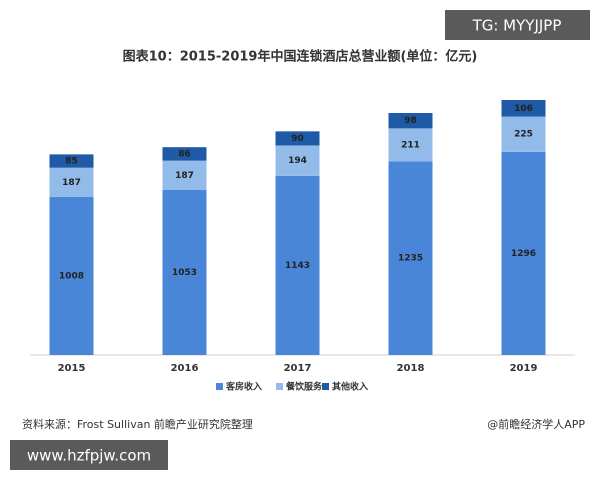  I want to click on x-tick-label: 2017, so click(298, 368).